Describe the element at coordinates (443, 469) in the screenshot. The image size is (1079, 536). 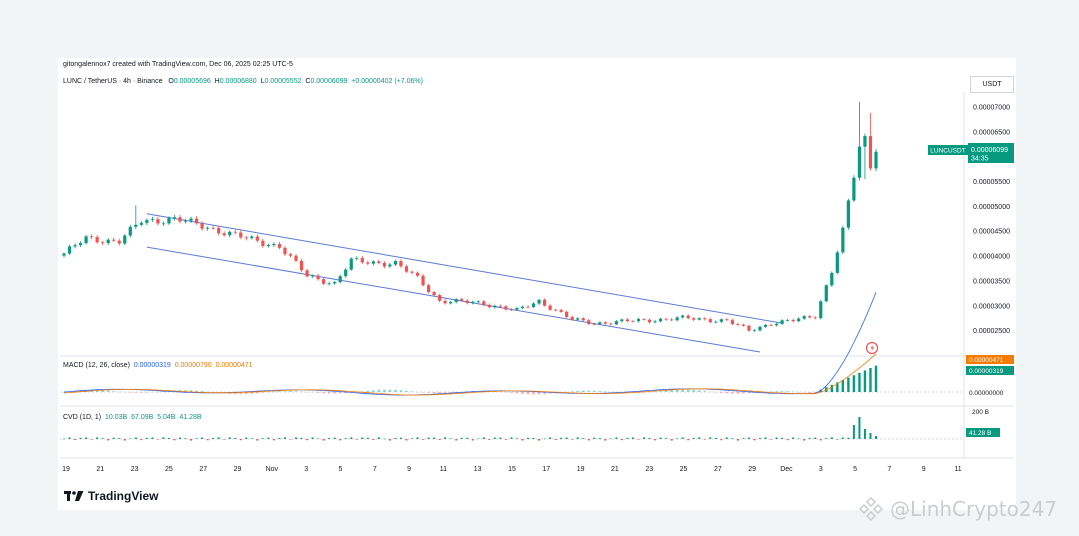
I see `time-tick-label: 11` at that location.